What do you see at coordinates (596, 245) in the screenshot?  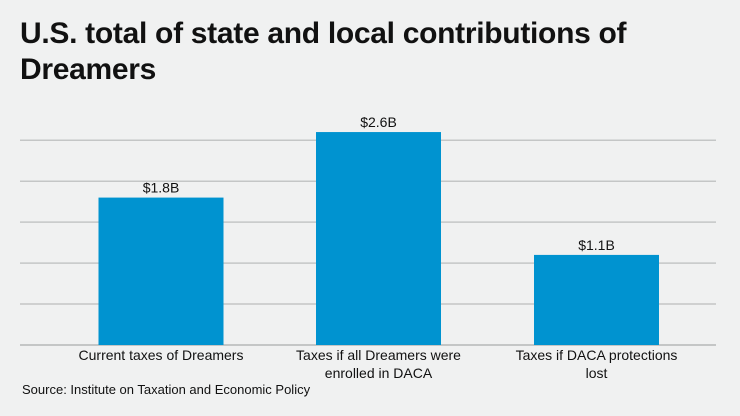 I see `data-label: $1.1B` at bounding box center [596, 245].